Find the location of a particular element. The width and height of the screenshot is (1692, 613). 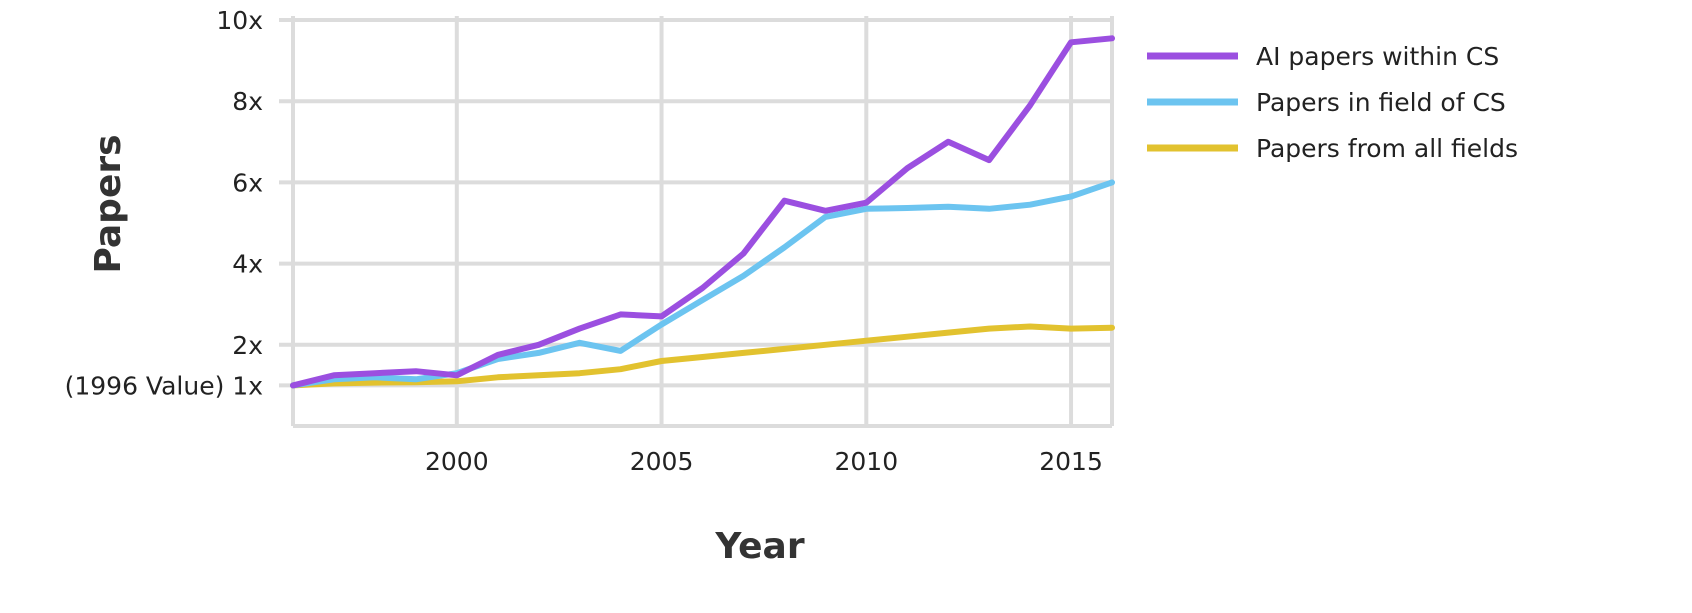

legend-label: AI papers within CS is located at coordinates (1377, 56).